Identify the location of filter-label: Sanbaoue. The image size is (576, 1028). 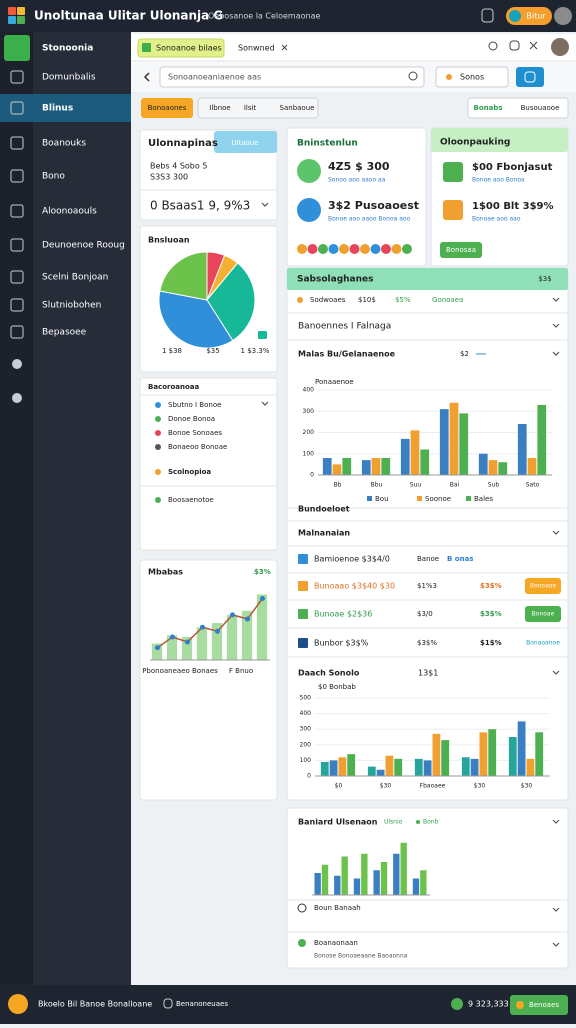
(297, 108).